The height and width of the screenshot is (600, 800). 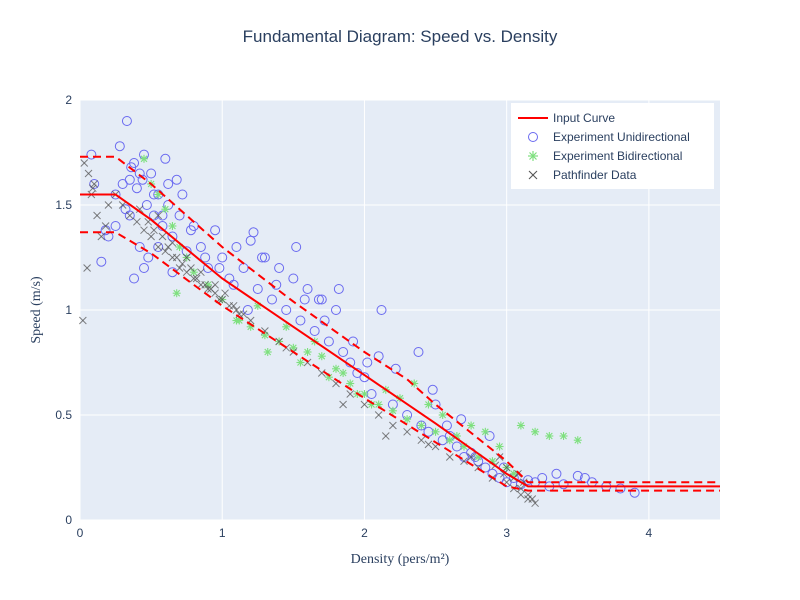 What do you see at coordinates (621, 137) in the screenshot?
I see `legend-item-experiment-unidirectional: Experiment Unidirectional` at bounding box center [621, 137].